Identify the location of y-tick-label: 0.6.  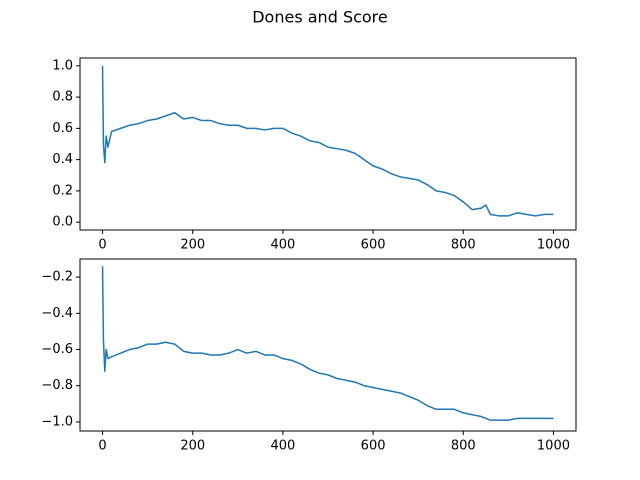
(62, 128).